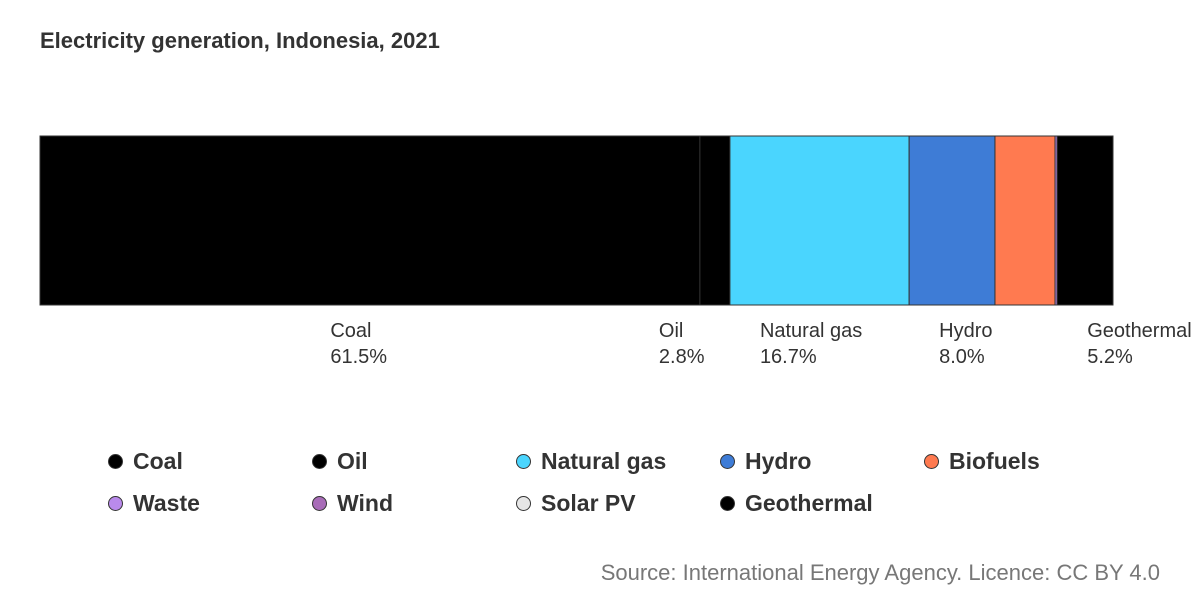 This screenshot has height=600, width=1200. I want to click on bar-segment-oil, so click(715, 220).